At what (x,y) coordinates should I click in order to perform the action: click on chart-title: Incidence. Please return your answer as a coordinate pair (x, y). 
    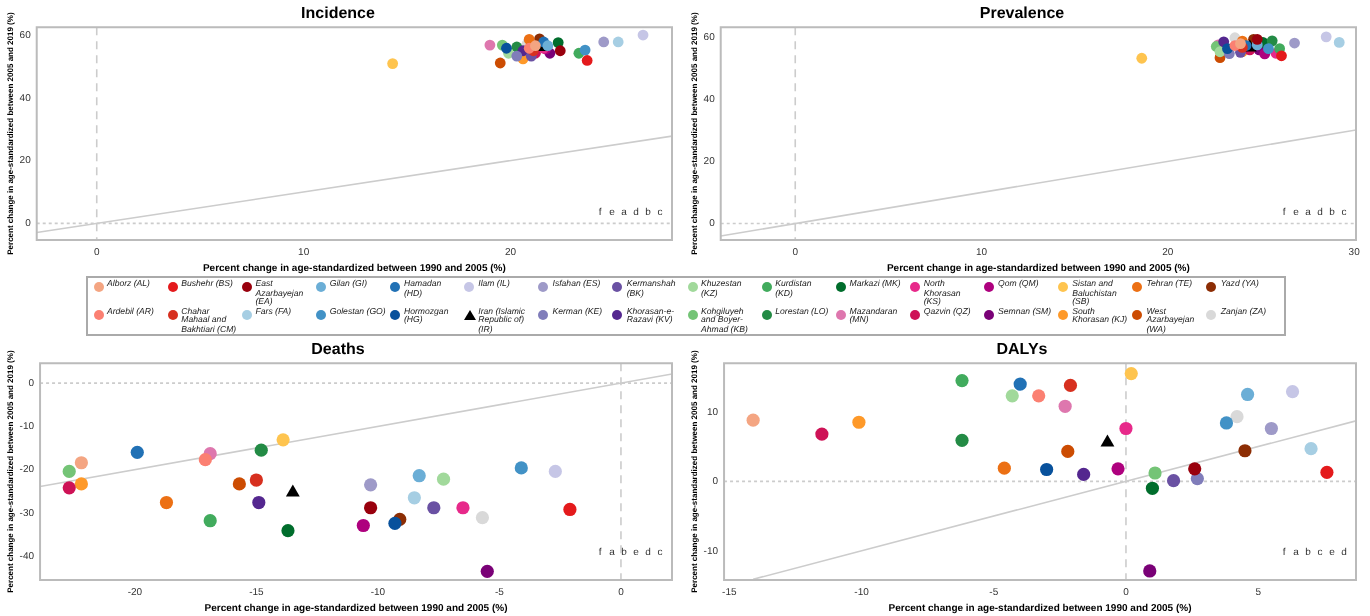
    Looking at the image, I should click on (338, 13).